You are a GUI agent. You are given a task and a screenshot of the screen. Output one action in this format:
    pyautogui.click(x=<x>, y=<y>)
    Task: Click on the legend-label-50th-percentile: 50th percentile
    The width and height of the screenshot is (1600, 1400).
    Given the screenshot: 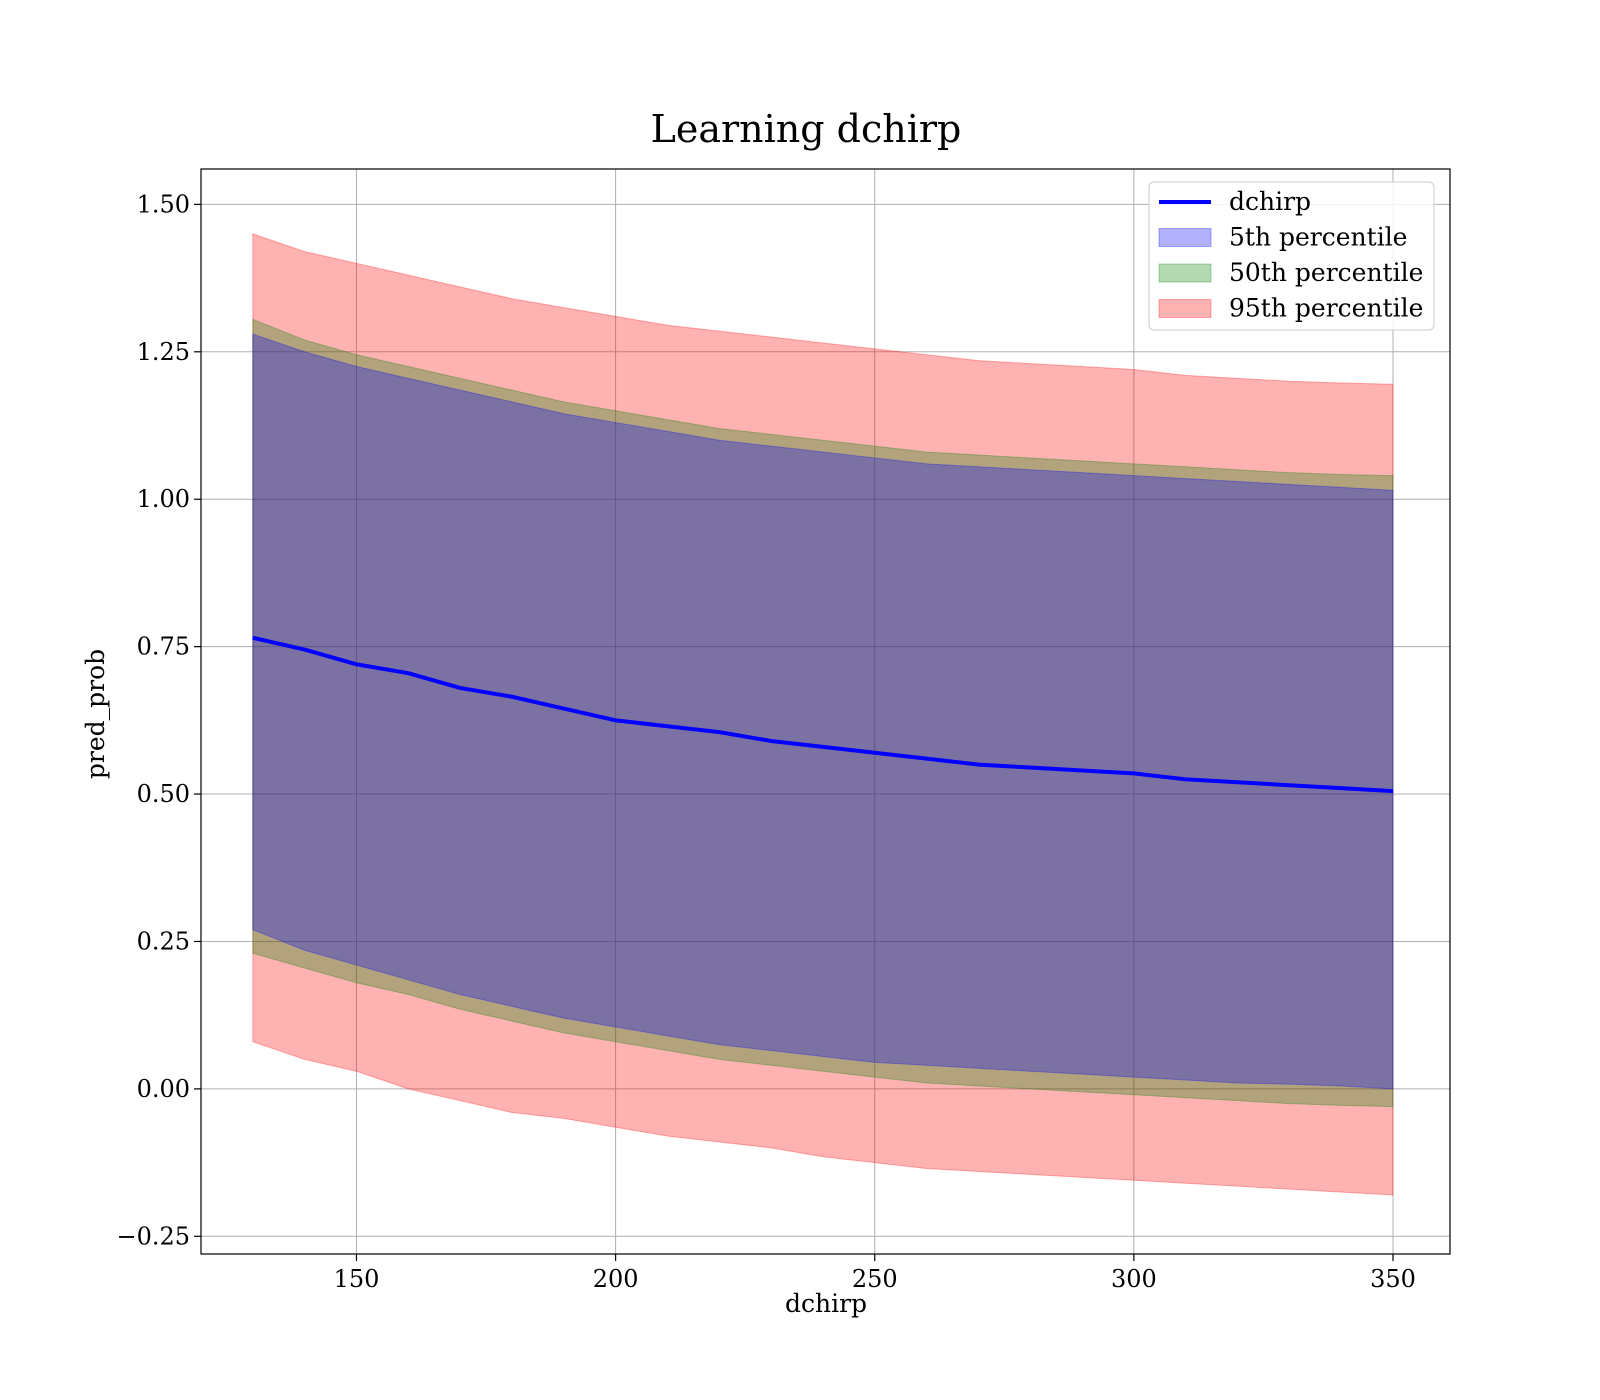 What is the action you would take?
    pyautogui.click(x=1326, y=272)
    